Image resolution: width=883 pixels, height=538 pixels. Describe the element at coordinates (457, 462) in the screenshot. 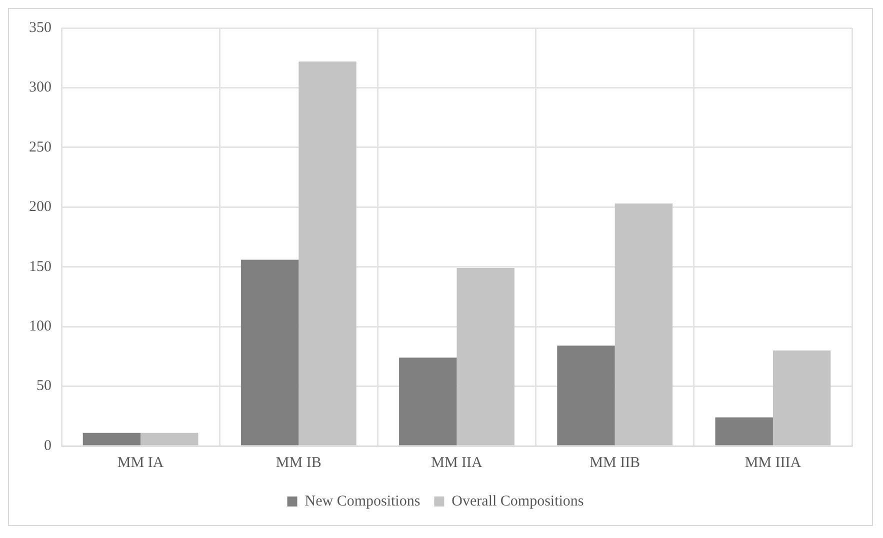

I see `x-tick-label: MM IIA` at that location.